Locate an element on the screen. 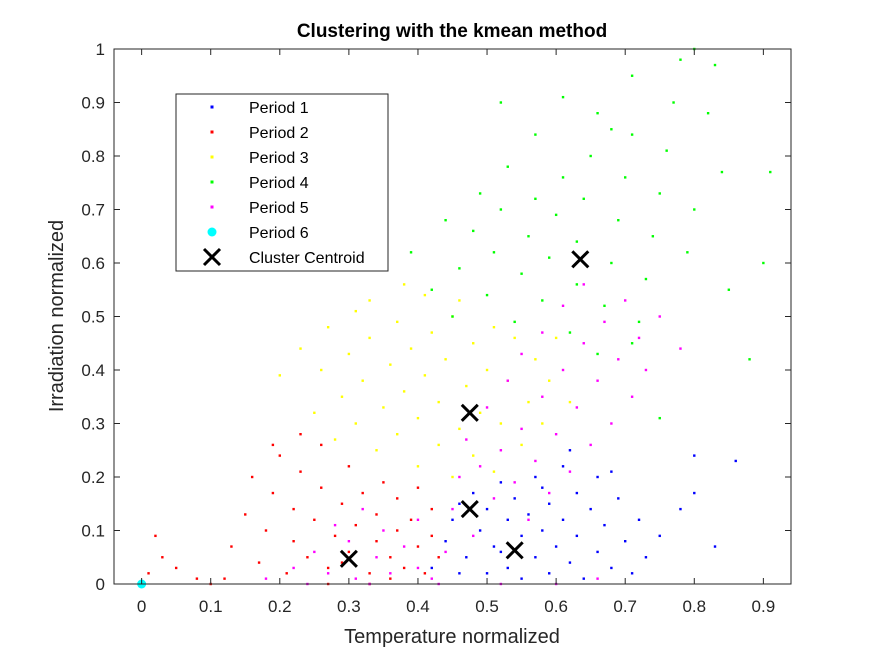  x-tick-label: 0.3 is located at coordinates (349, 606).